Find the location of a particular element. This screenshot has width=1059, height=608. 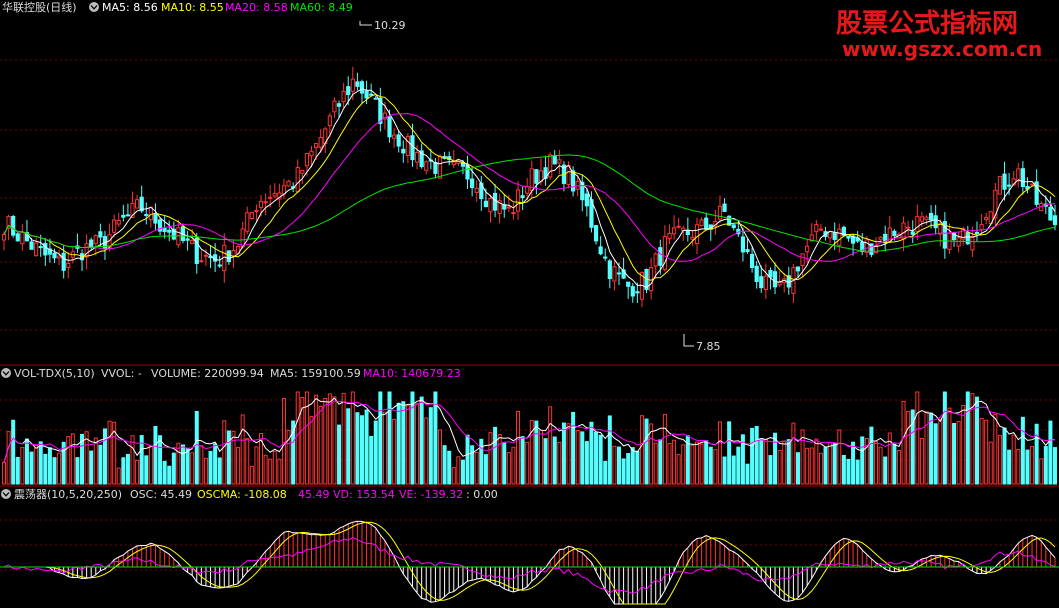

vol-ma10-readout: MA10: 140679.23 is located at coordinates (412, 373).